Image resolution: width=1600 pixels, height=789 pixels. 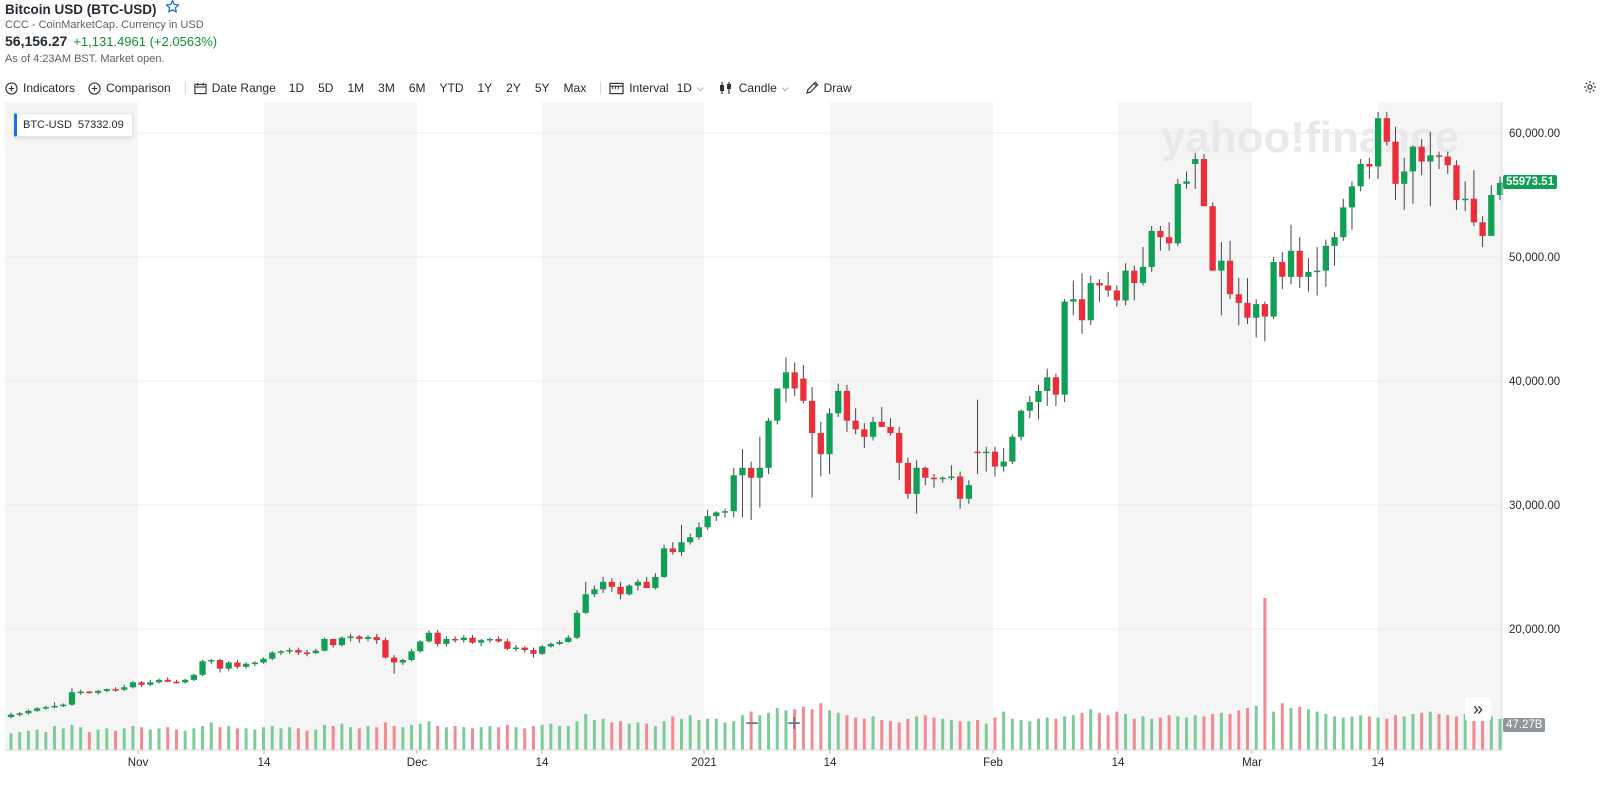 I want to click on date-range-button: Date Range, so click(x=235, y=88).